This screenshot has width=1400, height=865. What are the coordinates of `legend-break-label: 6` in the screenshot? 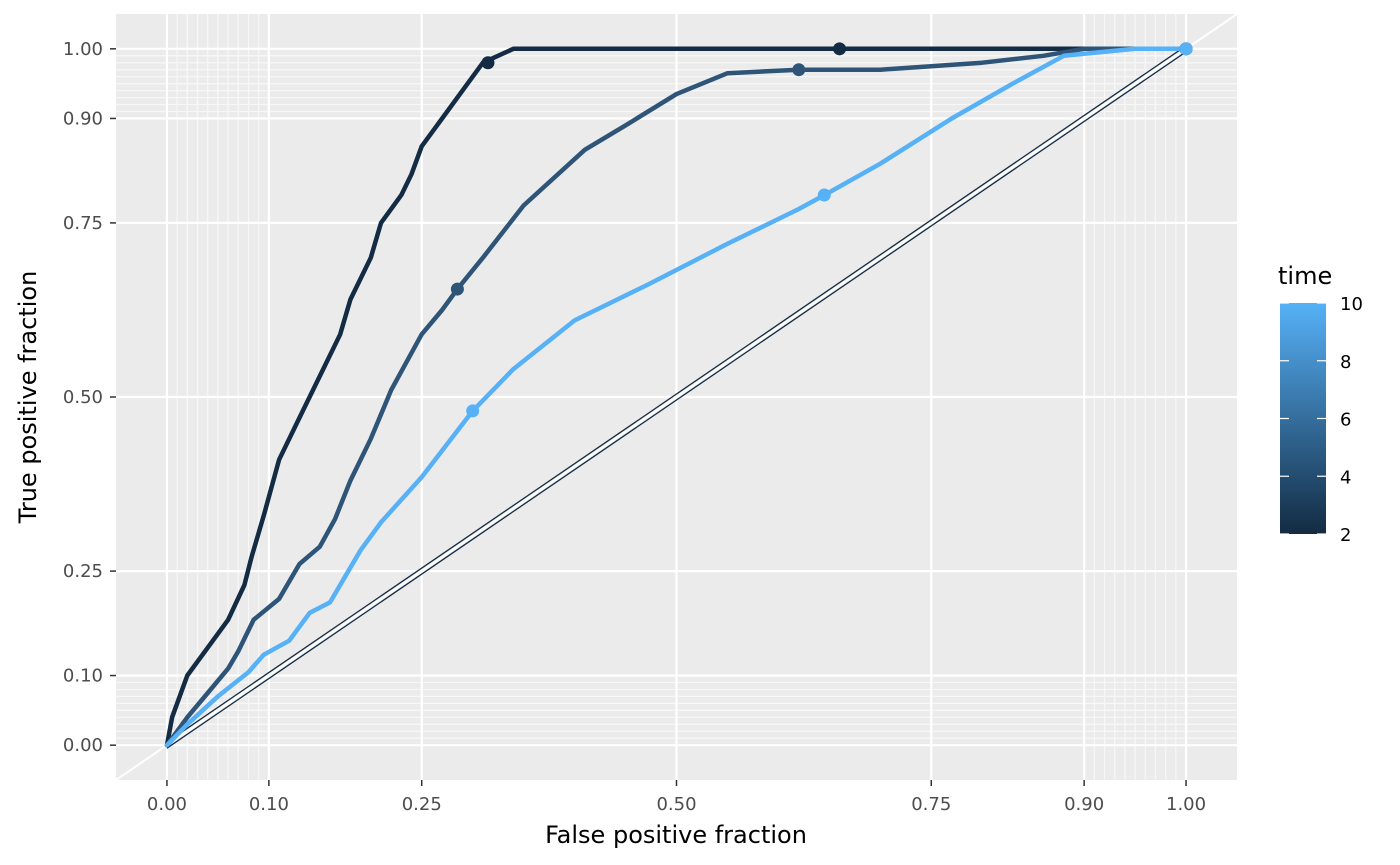 It's located at (1345, 420).